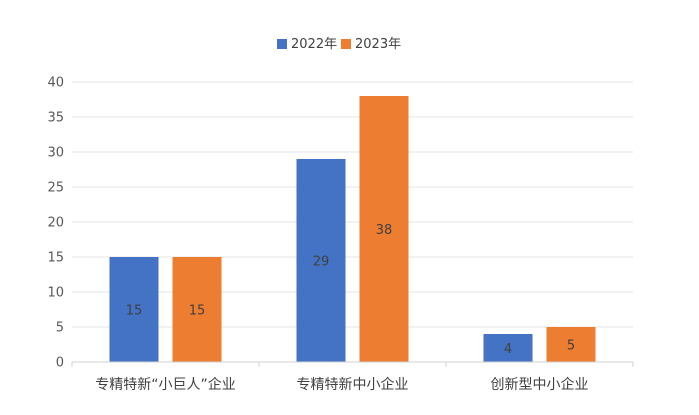 This screenshot has height=415, width=699. I want to click on data-label: 4, so click(508, 349).